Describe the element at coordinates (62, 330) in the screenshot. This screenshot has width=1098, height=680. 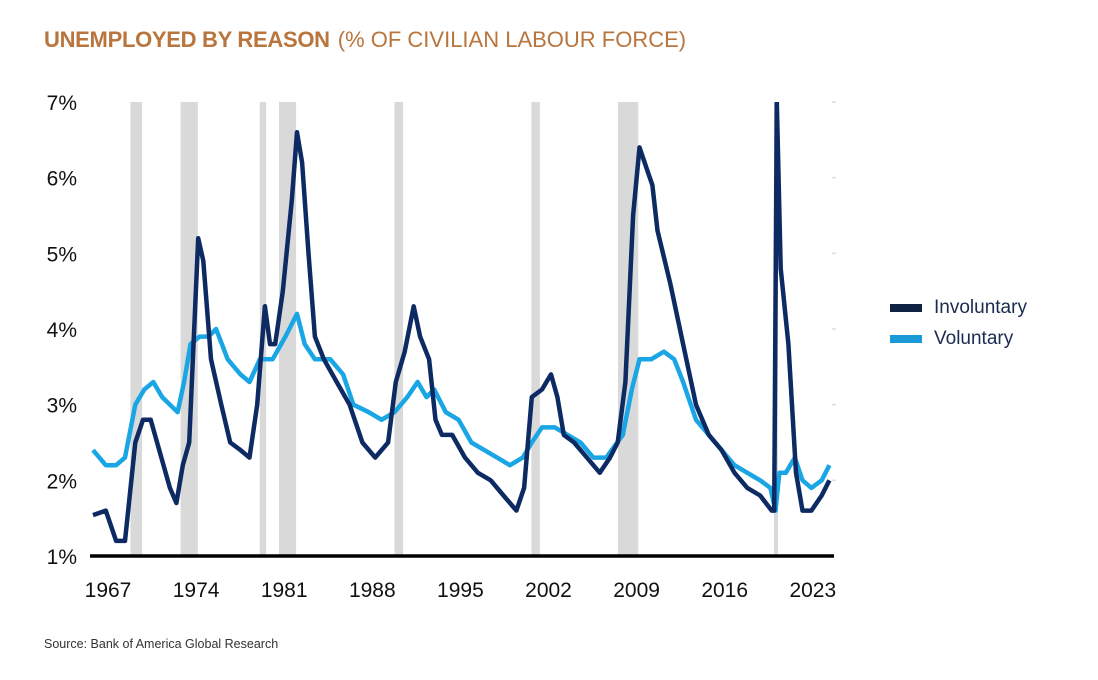
I see `y-tick-label: 4%` at that location.